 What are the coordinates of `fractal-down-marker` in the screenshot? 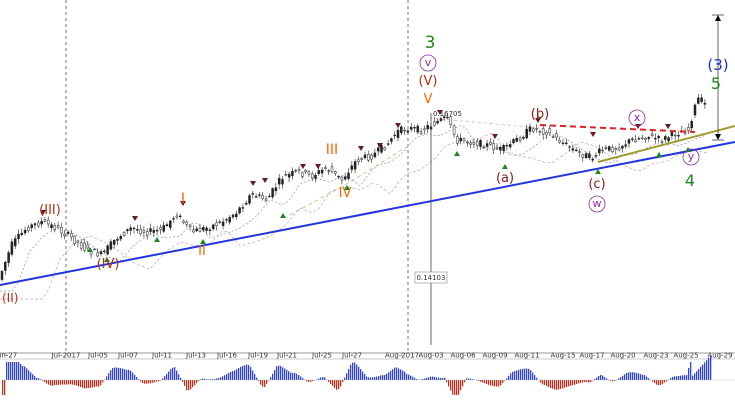 It's located at (135, 218).